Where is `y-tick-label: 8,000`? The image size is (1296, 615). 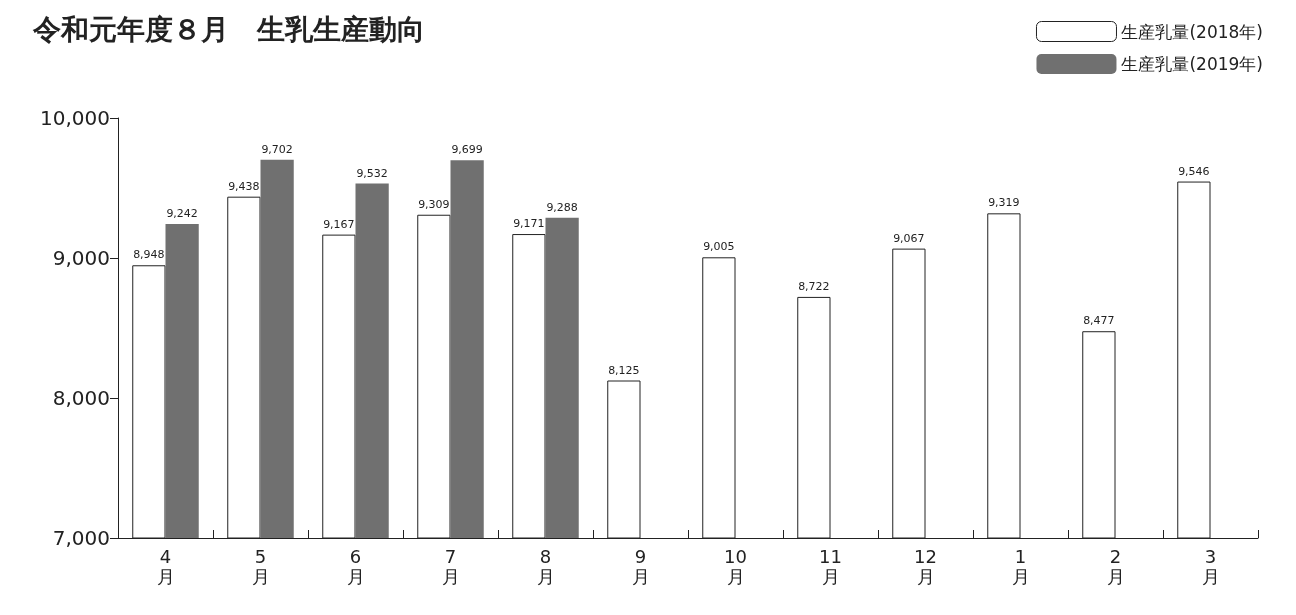 y-tick-label: 8,000 is located at coordinates (81, 398).